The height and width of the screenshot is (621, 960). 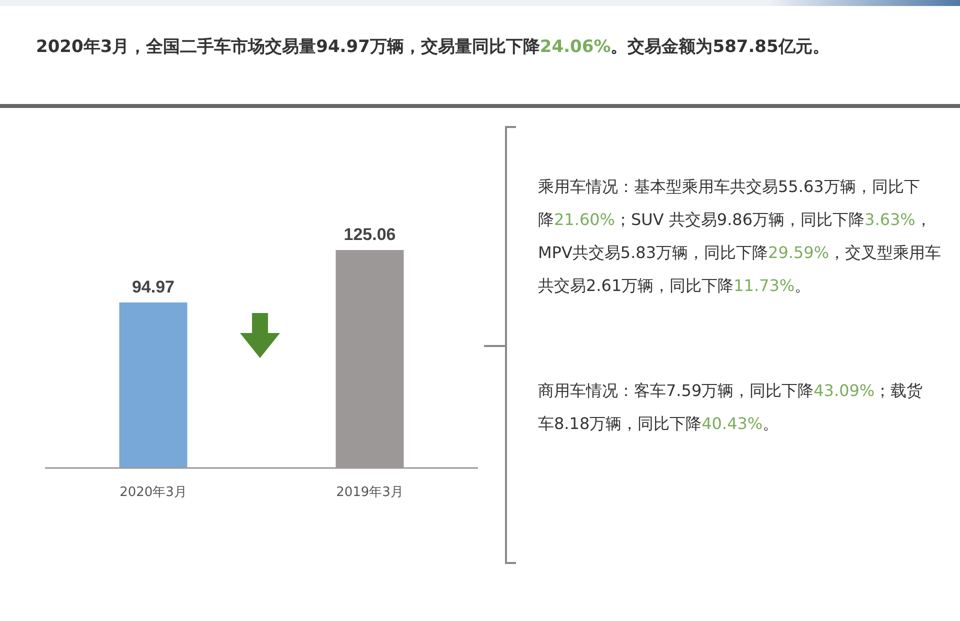 I want to click on chart-title: 2020年3月，全国二手车市场交易量94.97万辆，交易量同比下降24.06%。交易金额为587.85亿元。, so click(x=433, y=47).